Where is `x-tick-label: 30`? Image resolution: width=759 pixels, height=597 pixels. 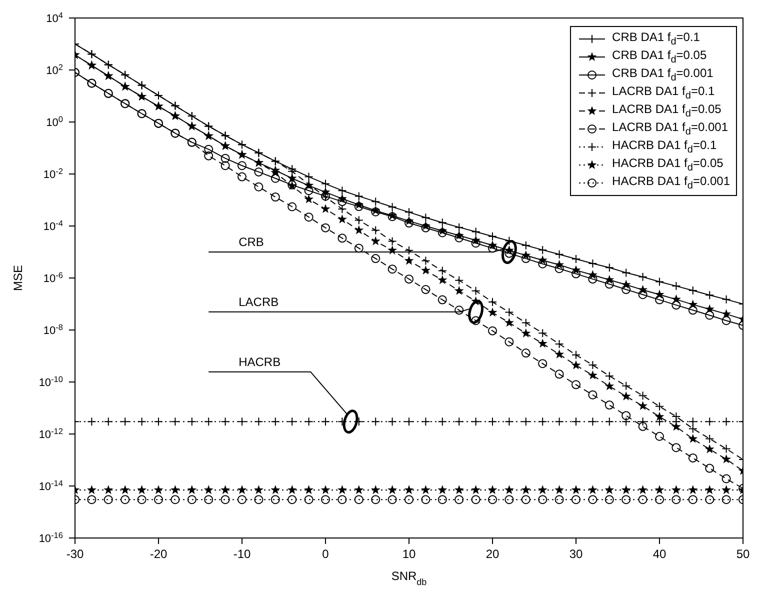 x-tick-label: 30 is located at coordinates (576, 554).